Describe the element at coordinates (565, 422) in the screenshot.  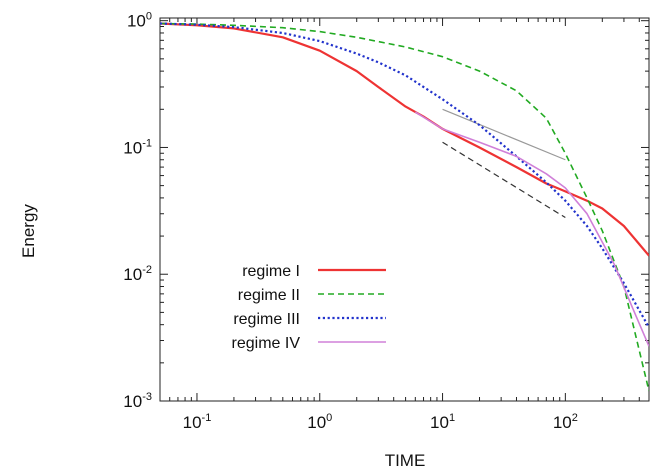
I see `x-tick-label: 10²` at that location.